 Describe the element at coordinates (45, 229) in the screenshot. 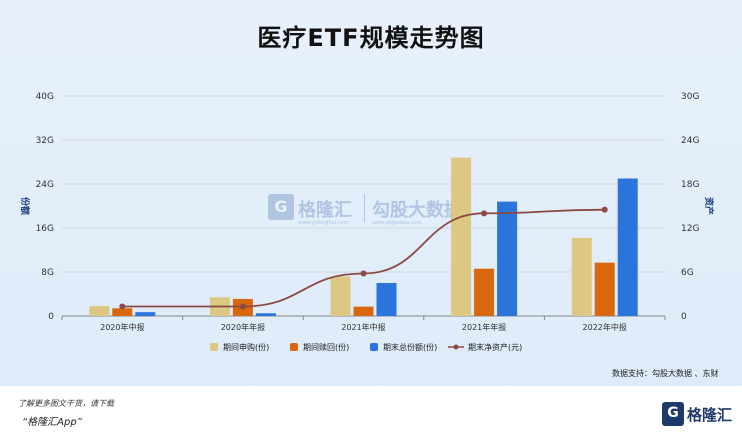

I see `y-left-tick-label: 16G` at that location.